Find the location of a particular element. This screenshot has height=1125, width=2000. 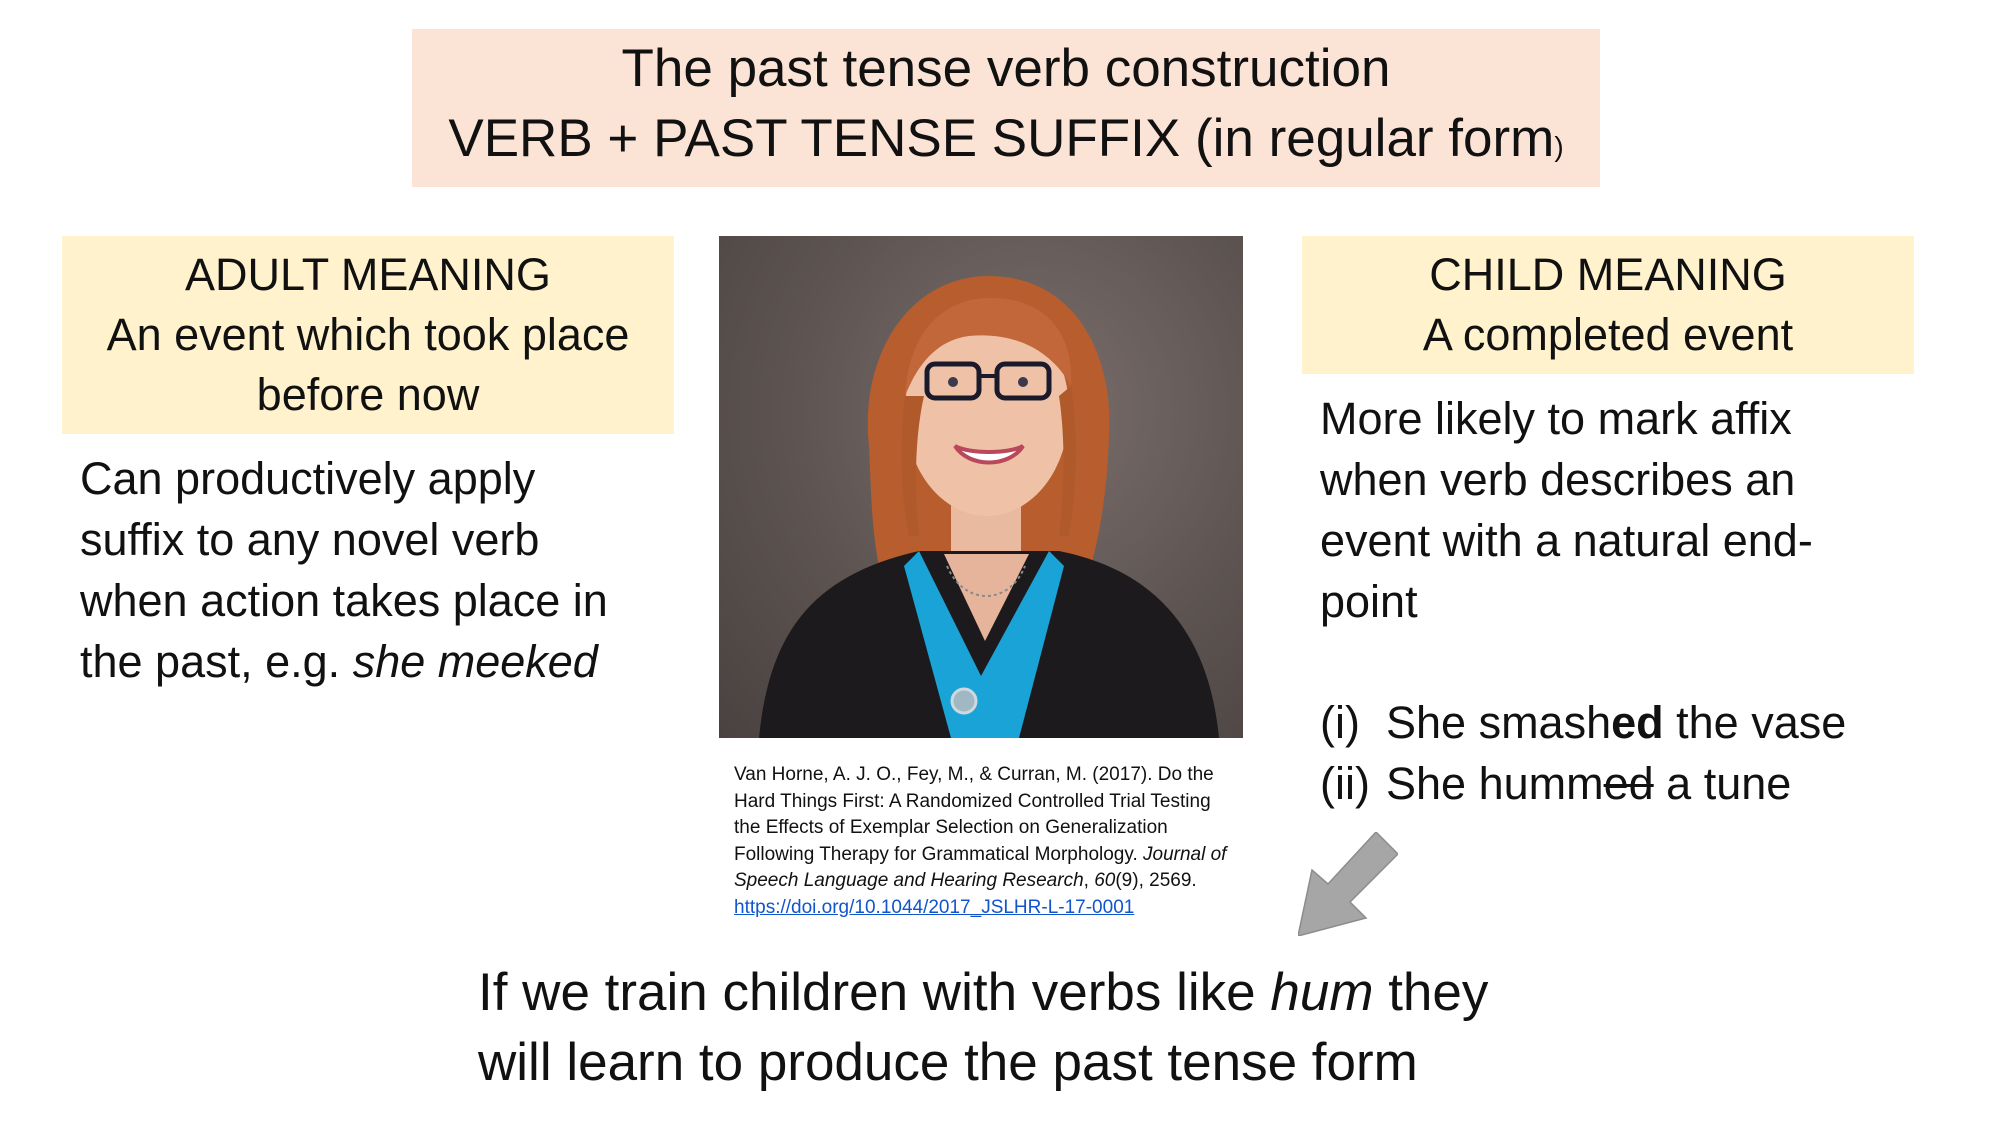

adult-desc-line-4: the past, e.g. she meeked is located at coordinates (380, 661).